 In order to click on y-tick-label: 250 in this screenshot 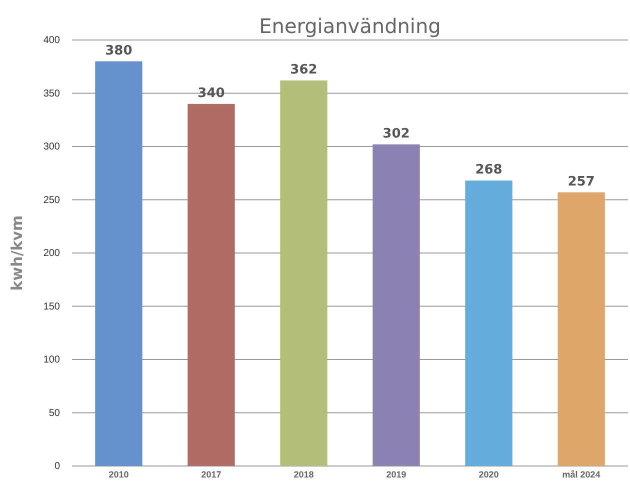, I will do `click(51, 200)`.